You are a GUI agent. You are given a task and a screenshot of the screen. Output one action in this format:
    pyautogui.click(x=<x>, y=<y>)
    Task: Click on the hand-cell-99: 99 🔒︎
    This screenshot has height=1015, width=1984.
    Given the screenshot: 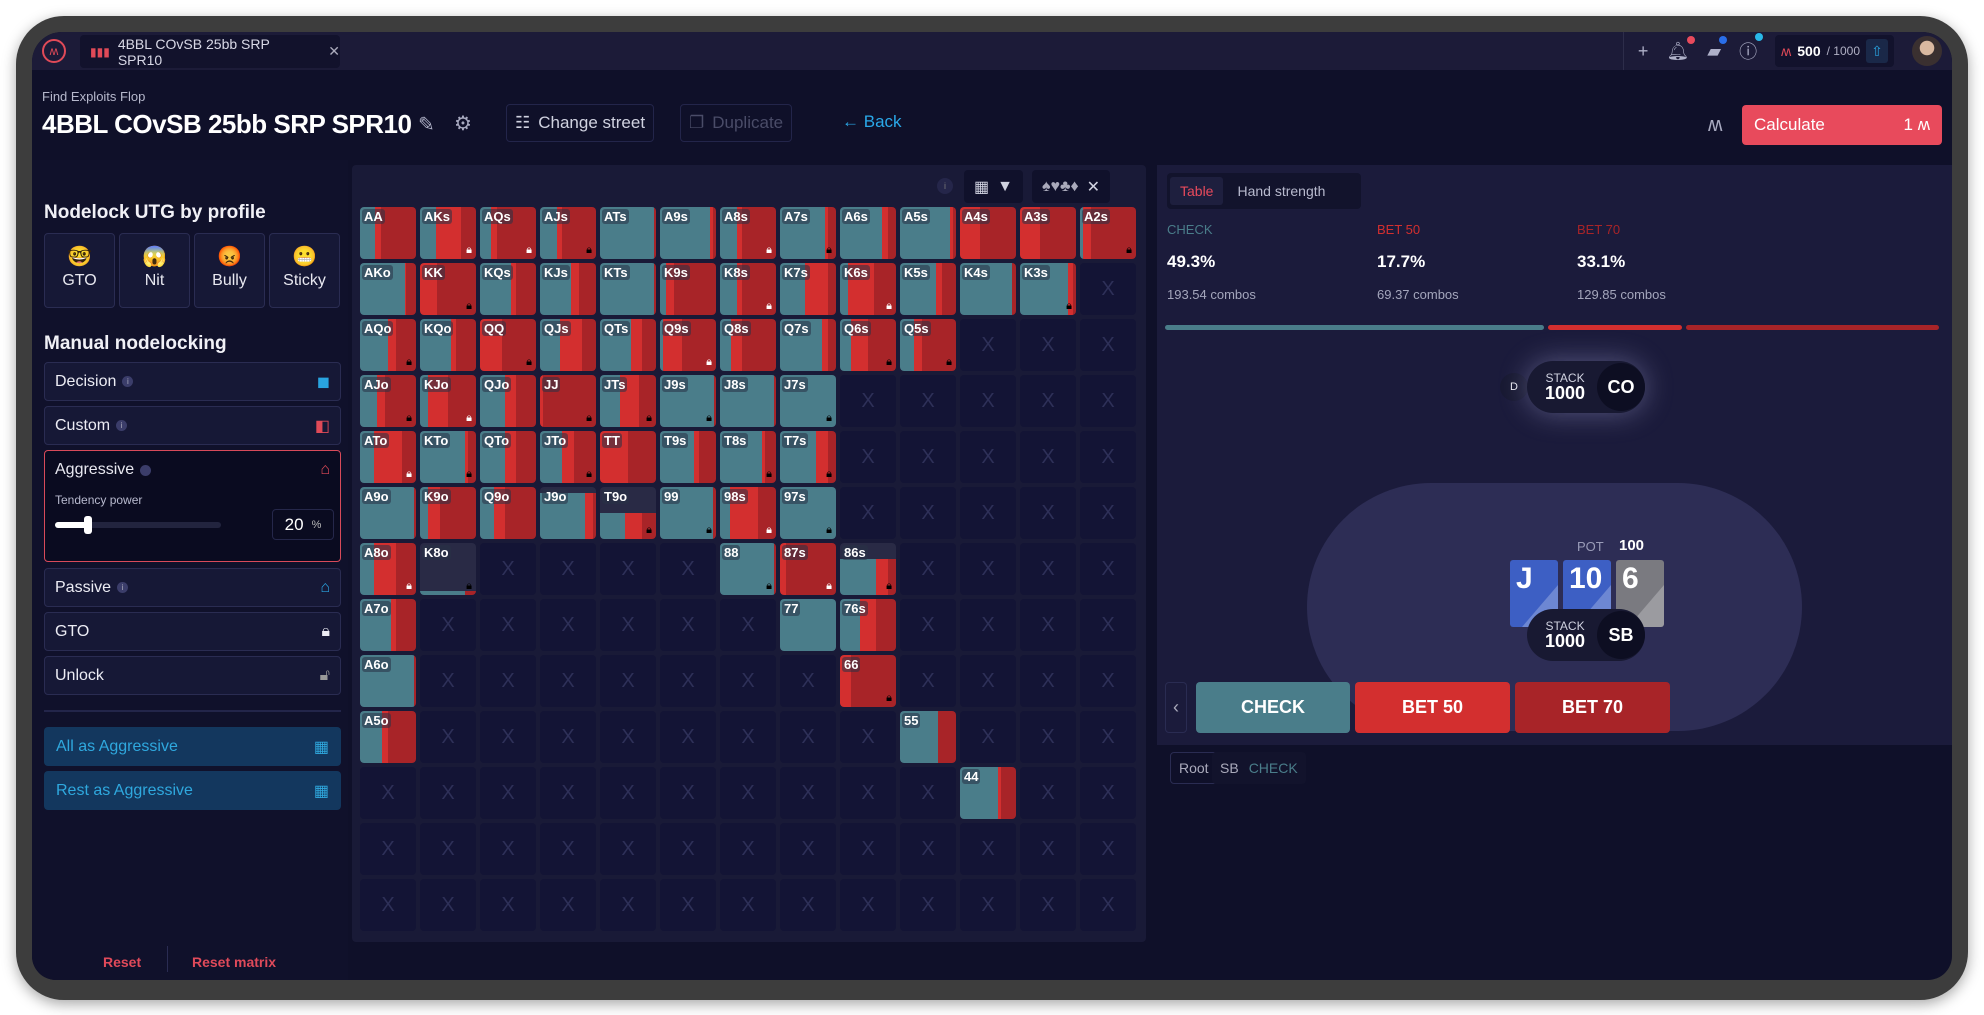 What is the action you would take?
    pyautogui.click(x=688, y=513)
    